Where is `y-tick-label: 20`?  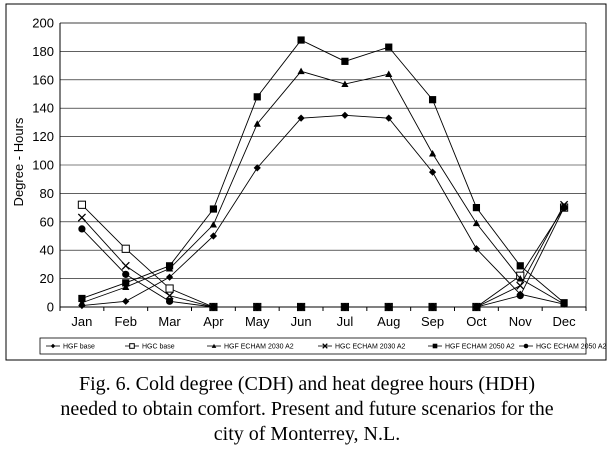 y-tick-label: 20 is located at coordinates (47, 278).